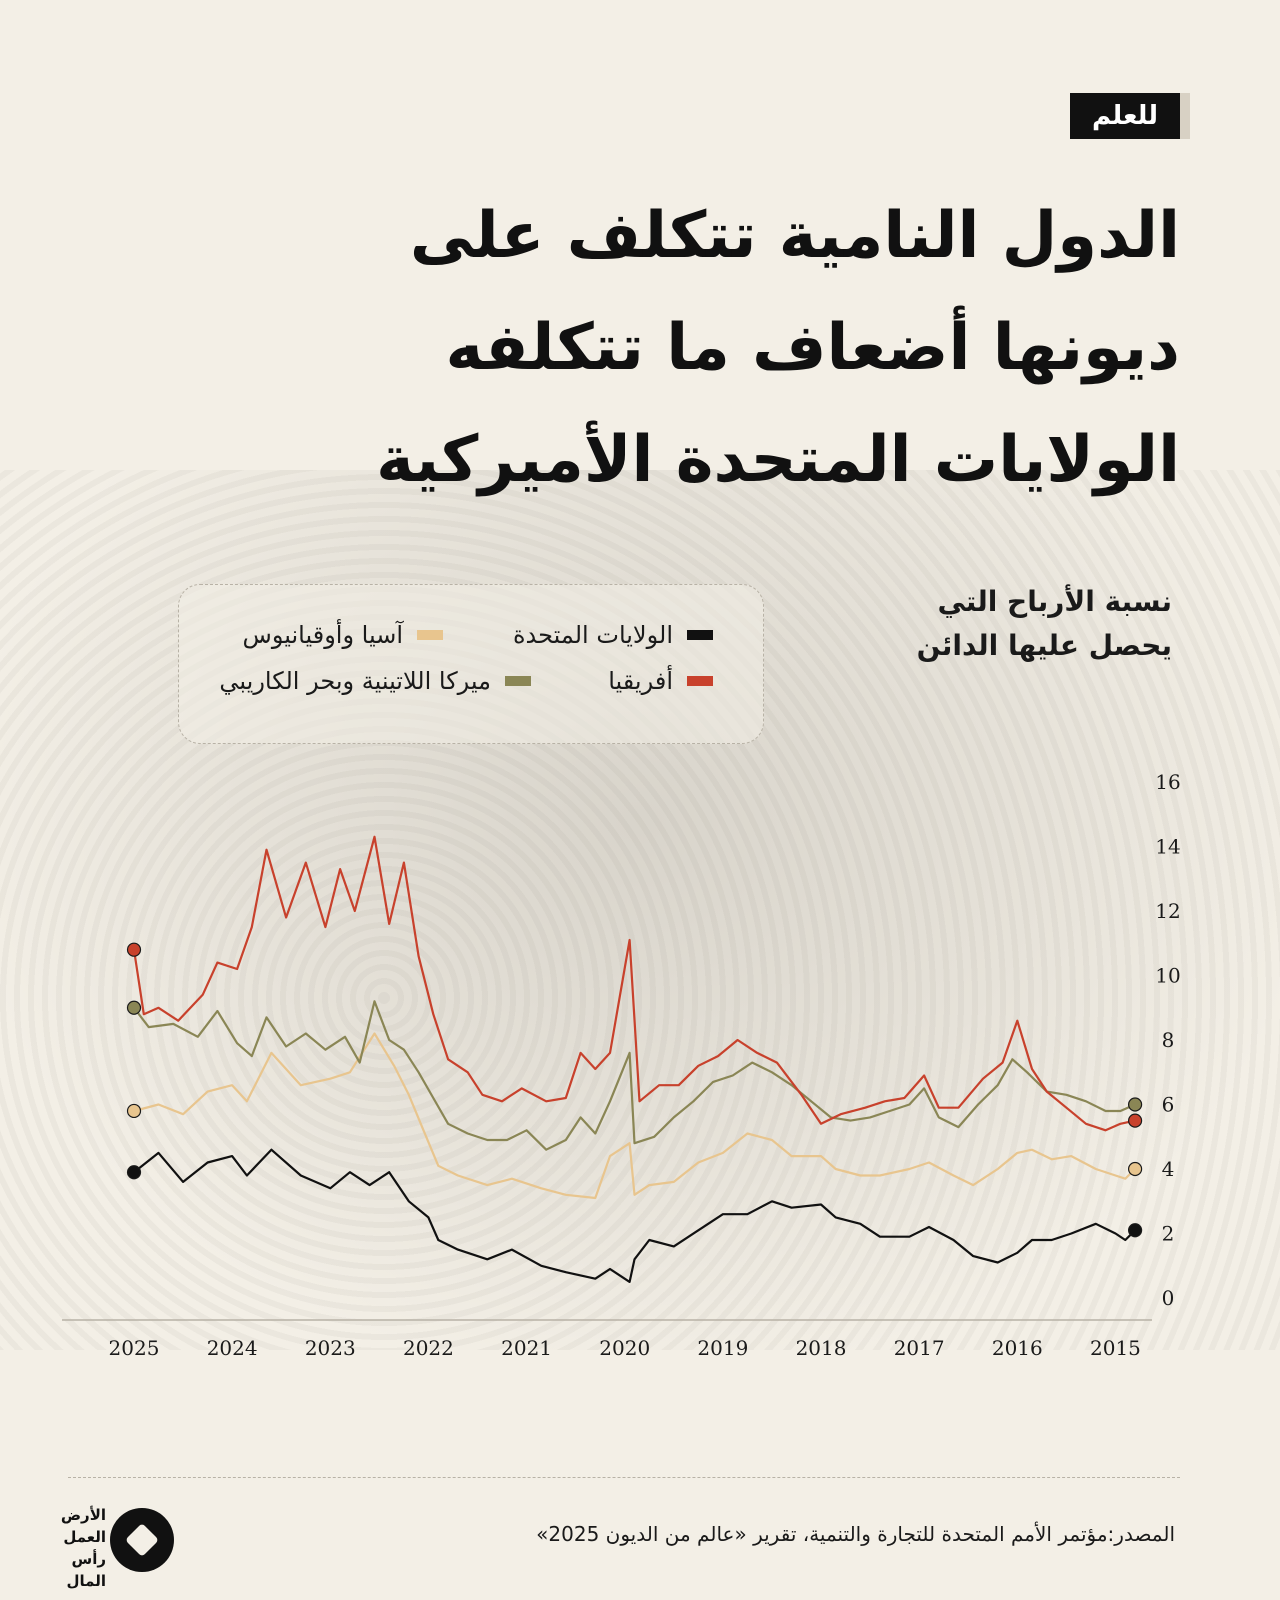  What do you see at coordinates (526, 1348) in the screenshot?
I see `x-tick-label: 2021` at bounding box center [526, 1348].